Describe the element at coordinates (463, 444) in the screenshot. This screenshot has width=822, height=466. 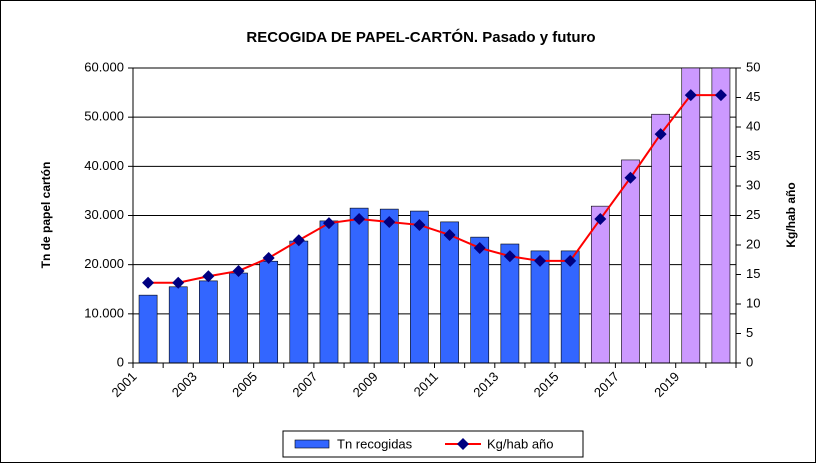
I see `legend-marker` at that location.